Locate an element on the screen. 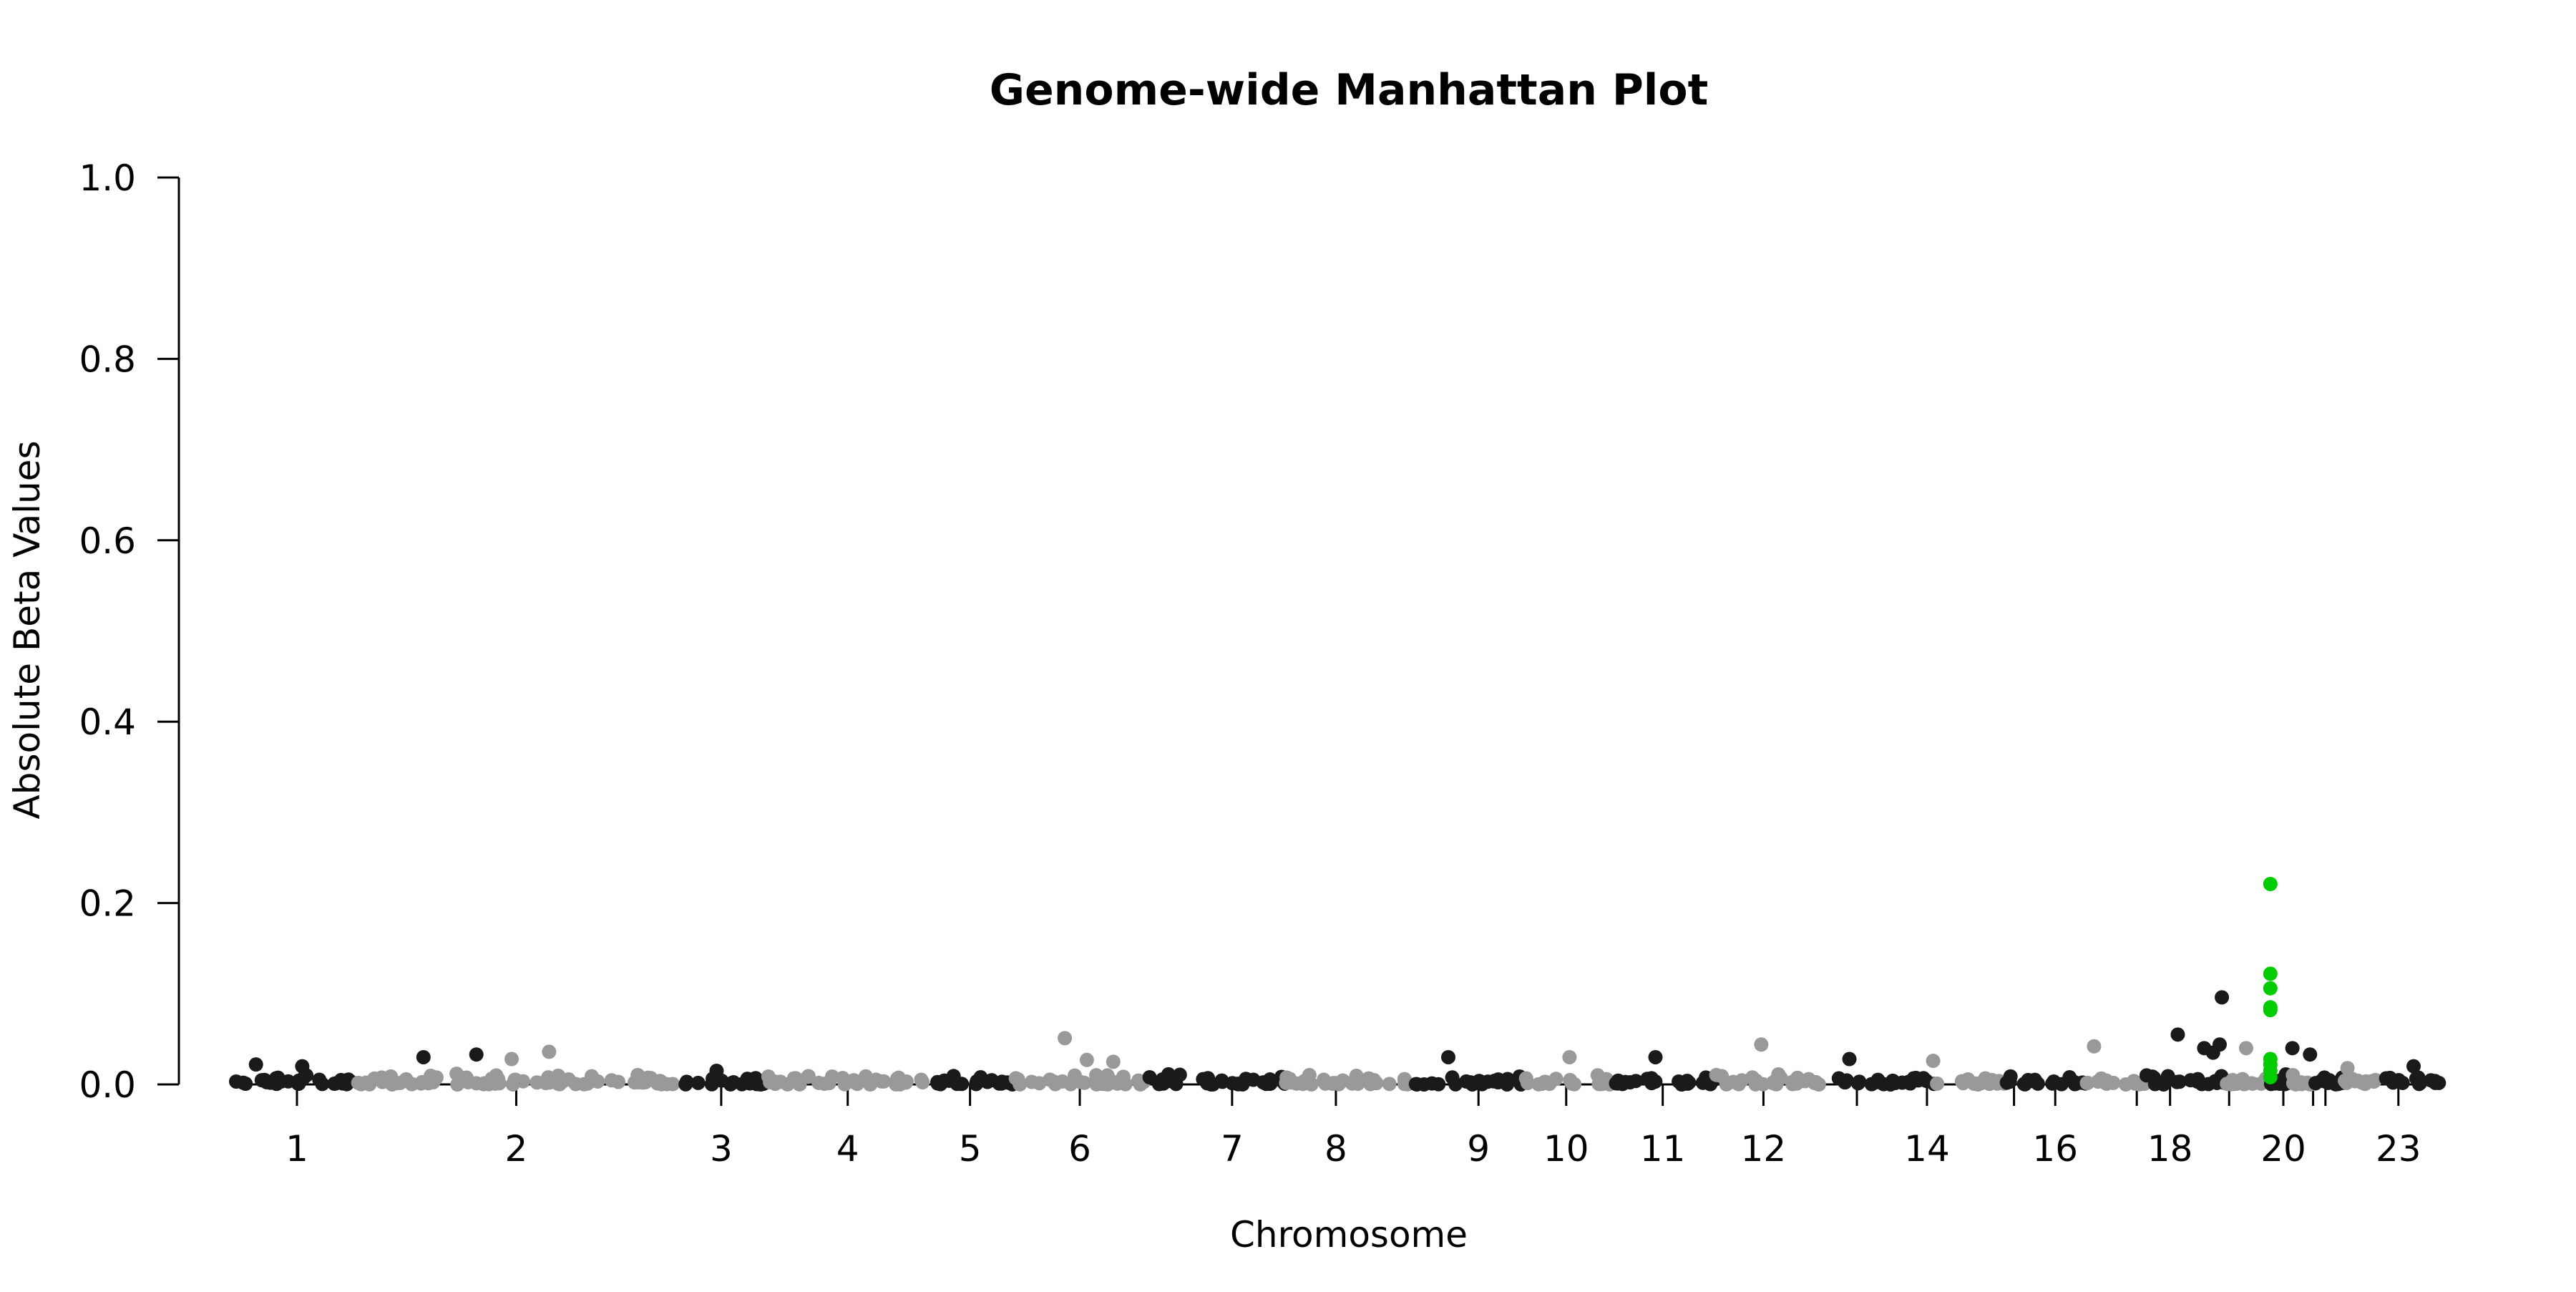 The height and width of the screenshot is (1292, 2576). x-tick-label: 6 is located at coordinates (1079, 1149).